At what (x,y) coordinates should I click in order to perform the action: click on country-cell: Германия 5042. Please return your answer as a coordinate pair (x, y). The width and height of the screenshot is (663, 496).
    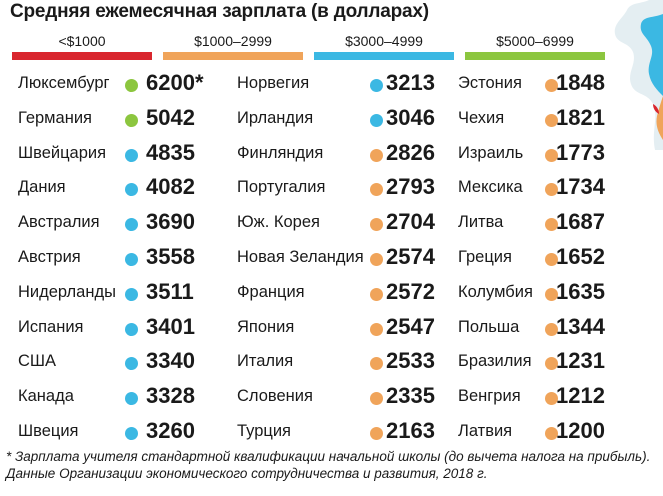
    Looking at the image, I should click on (331, 120).